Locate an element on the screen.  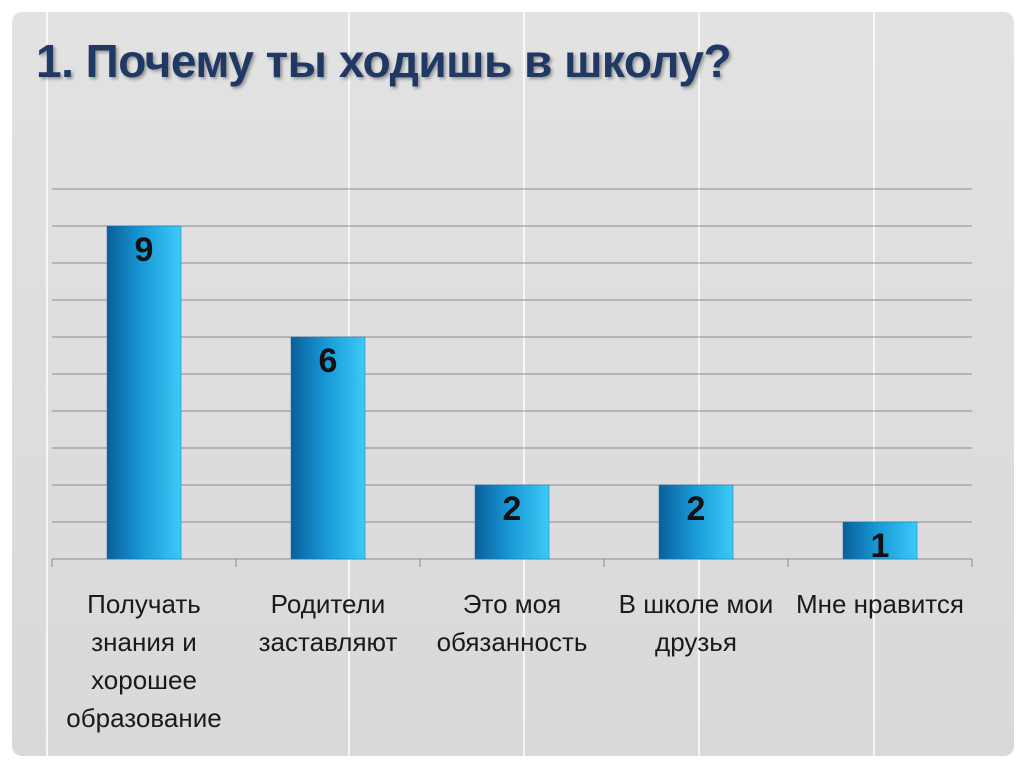
category-label: Мне нравится is located at coordinates (880, 604).